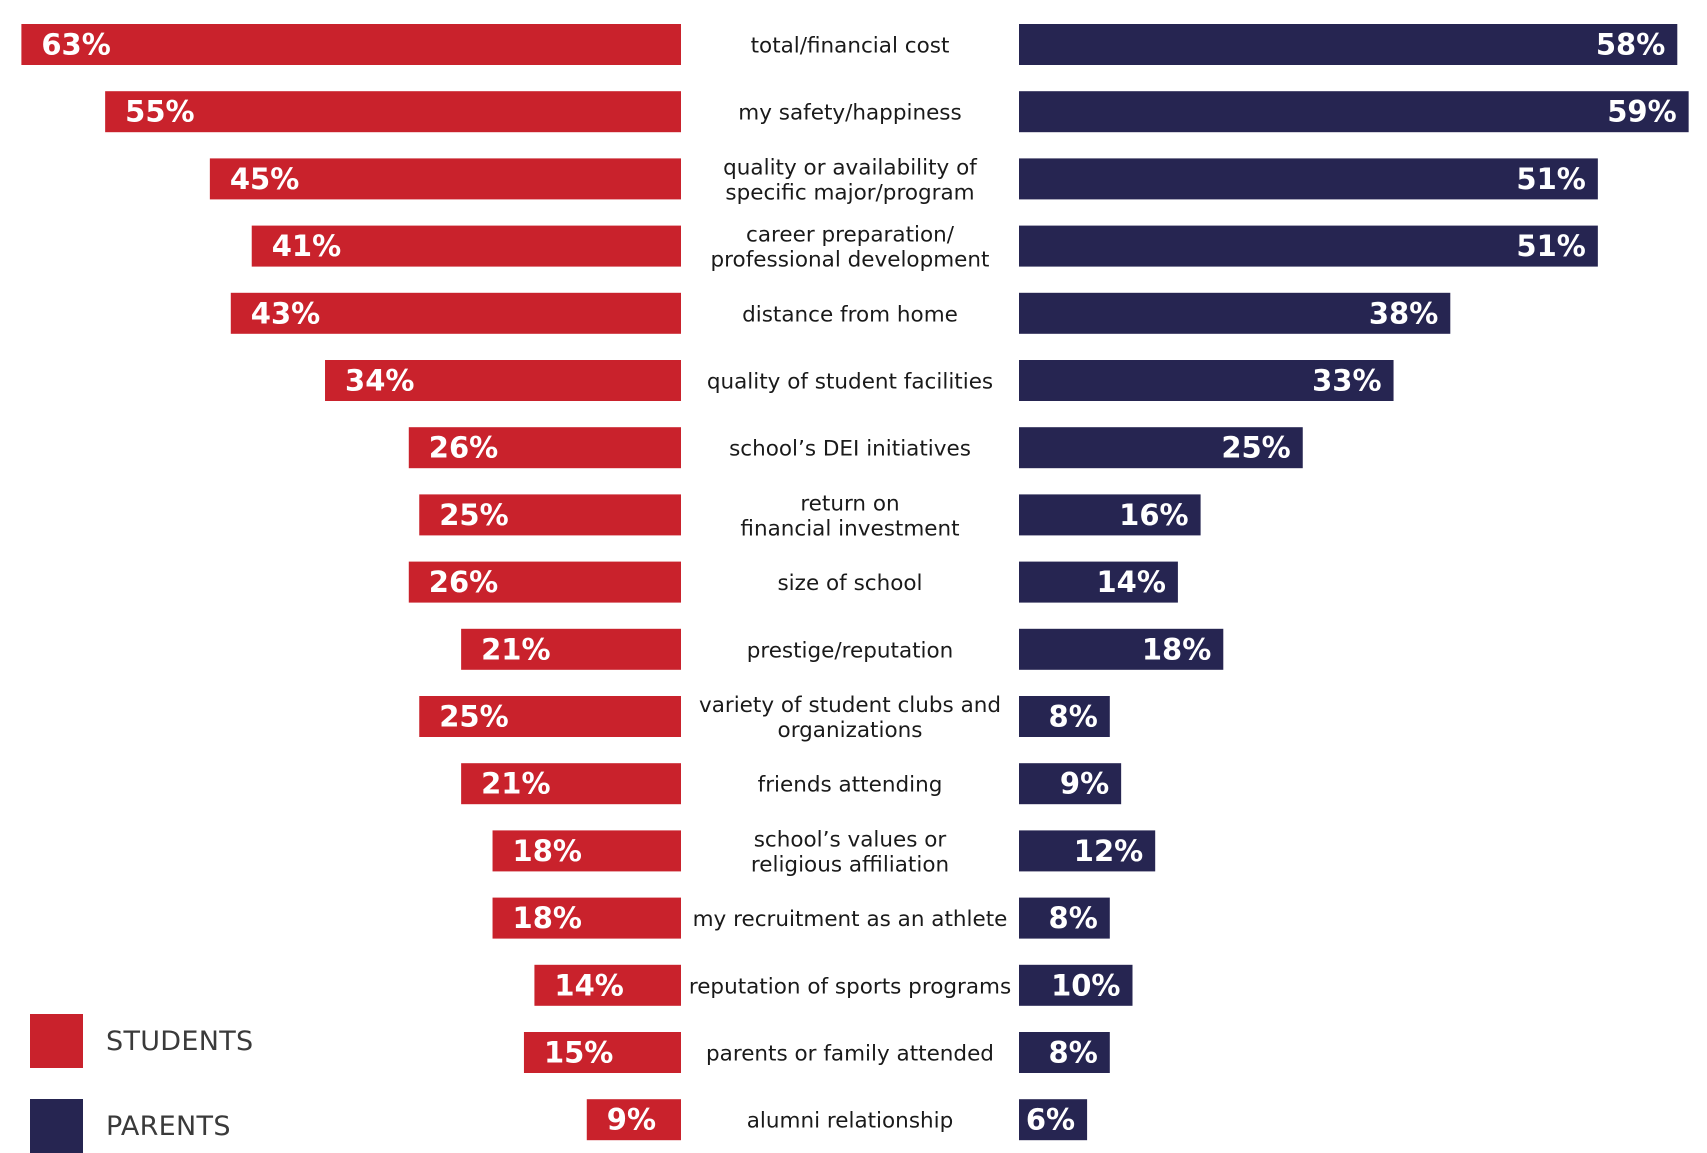  What do you see at coordinates (849, 516) in the screenshot?
I see `category-label: return on financial investment` at bounding box center [849, 516].